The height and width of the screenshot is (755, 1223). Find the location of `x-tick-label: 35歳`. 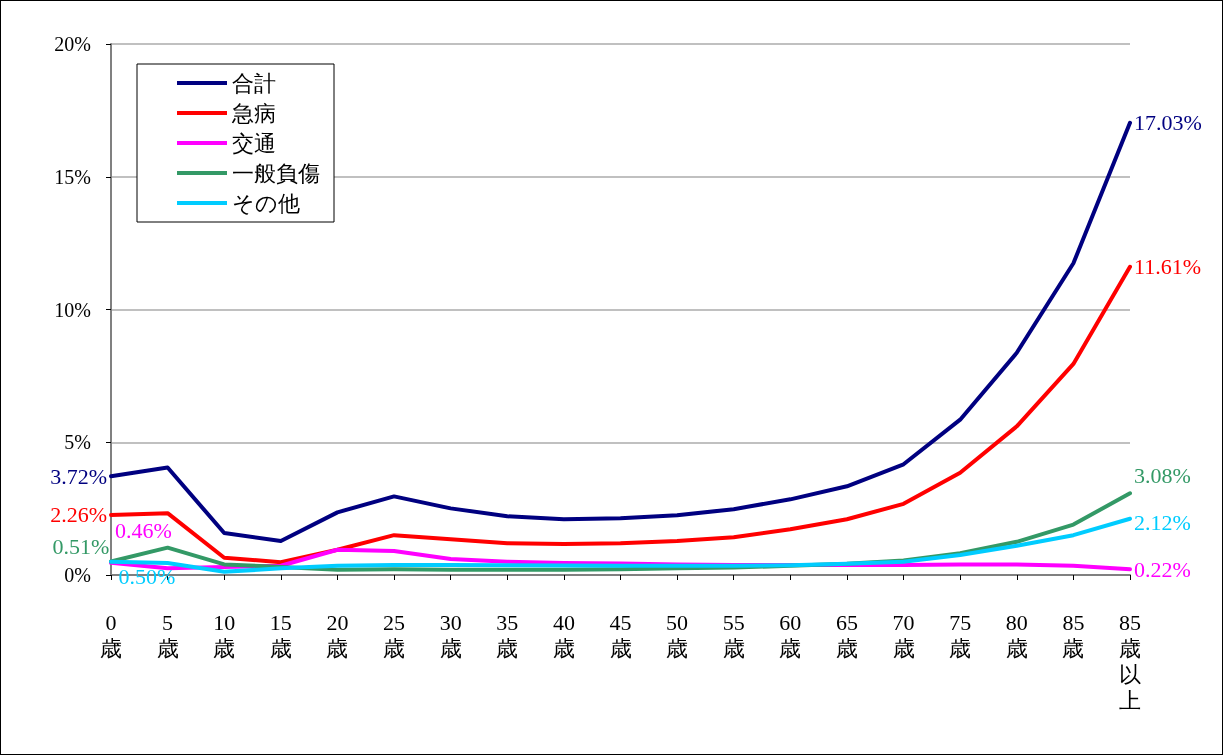

x-tick-label: 35歳 is located at coordinates (507, 635).